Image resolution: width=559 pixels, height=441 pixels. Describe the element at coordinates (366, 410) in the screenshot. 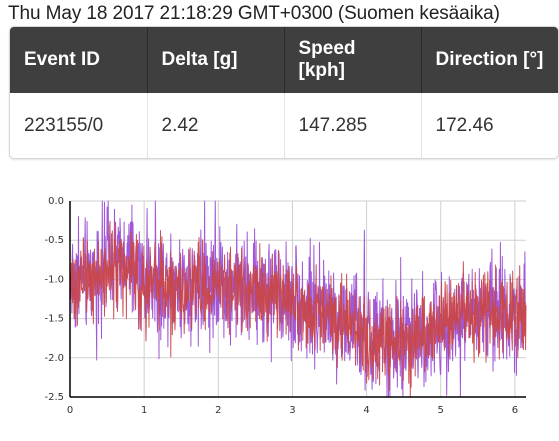

I see `x-tick-label: 4` at that location.